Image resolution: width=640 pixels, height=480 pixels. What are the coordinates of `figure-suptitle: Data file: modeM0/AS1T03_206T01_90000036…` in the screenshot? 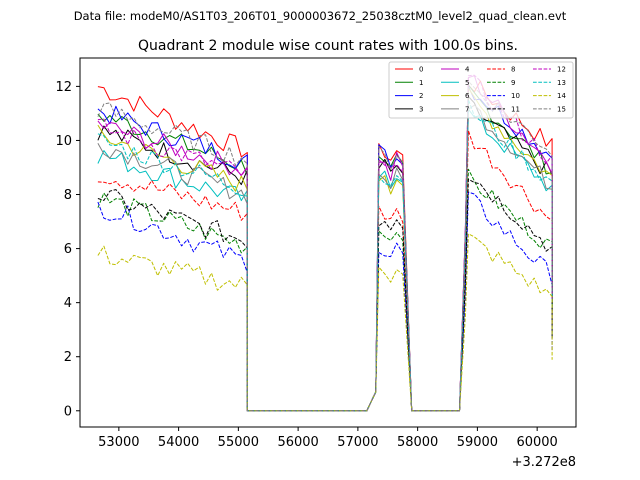 It's located at (320, 16).